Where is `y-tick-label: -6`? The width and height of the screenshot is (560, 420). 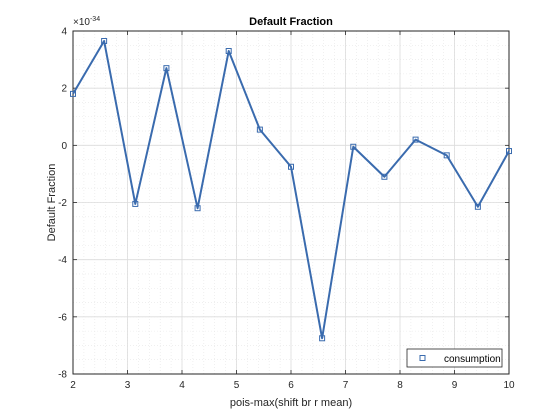 y-tick-label: -6 is located at coordinates (62, 317).